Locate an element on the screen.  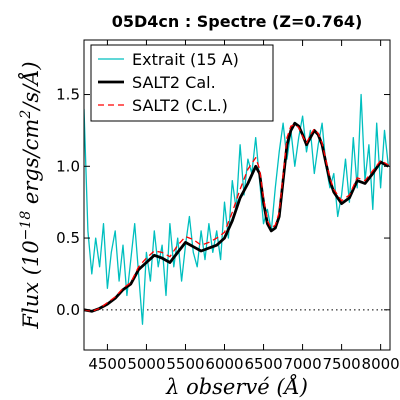
x-axis-label: λ observé (Å) is located at coordinates (236, 386).